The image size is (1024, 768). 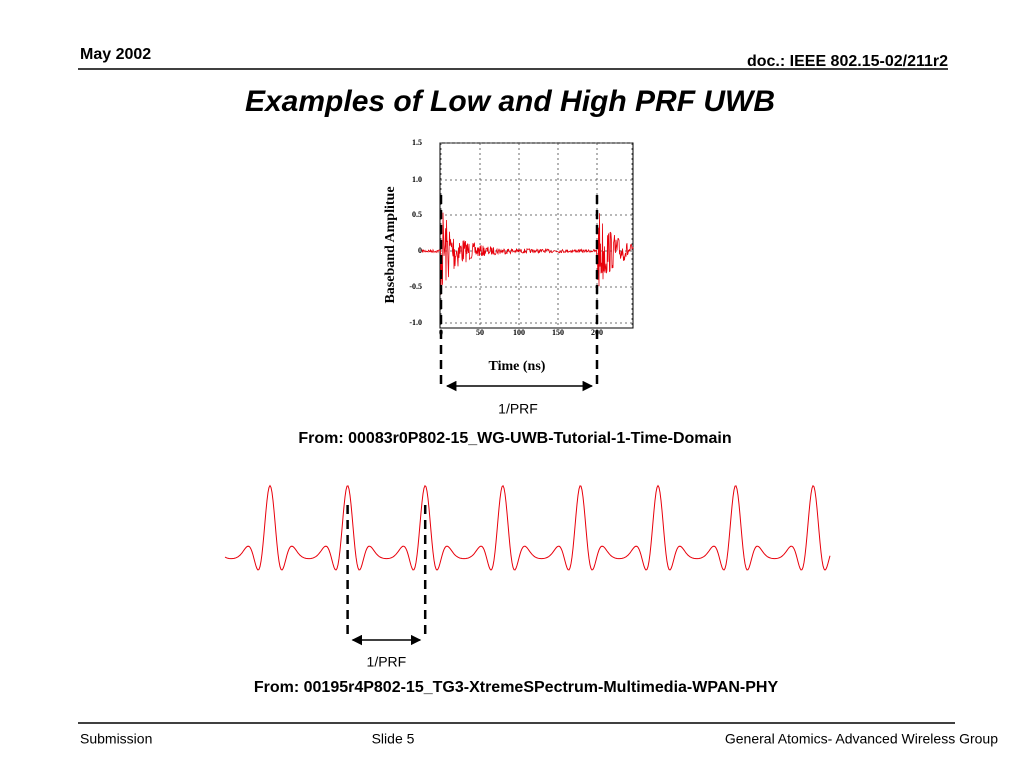 What do you see at coordinates (417, 179) in the screenshot?
I see `y-tick-label: 1.0` at bounding box center [417, 179].